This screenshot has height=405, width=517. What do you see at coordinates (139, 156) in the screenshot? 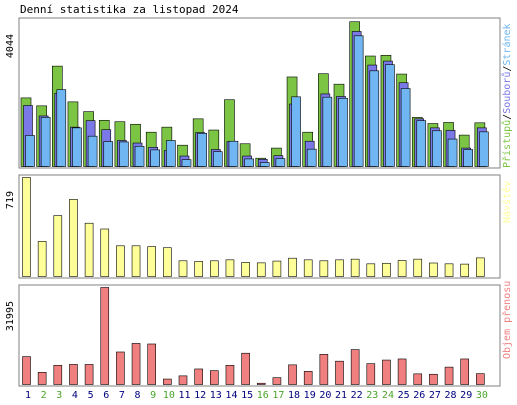
I see `bar-traffic-Stránek-8` at bounding box center [139, 156].